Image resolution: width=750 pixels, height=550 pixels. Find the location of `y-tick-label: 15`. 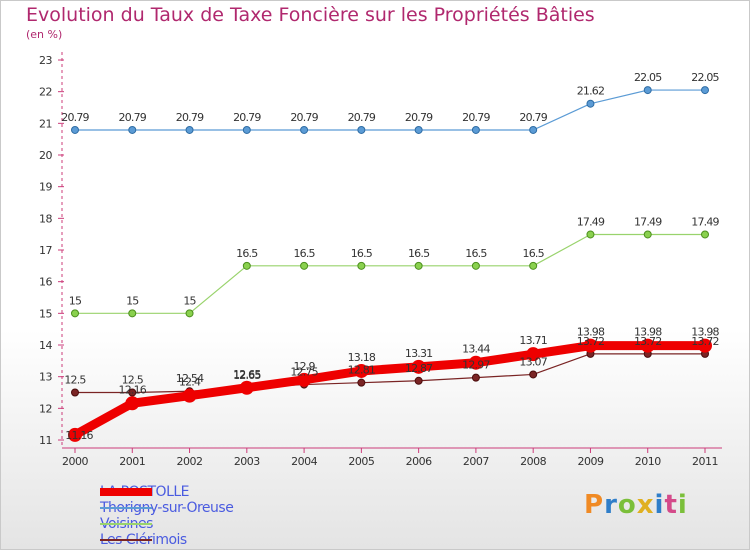

y-tick-label: 15 is located at coordinates (45, 313).